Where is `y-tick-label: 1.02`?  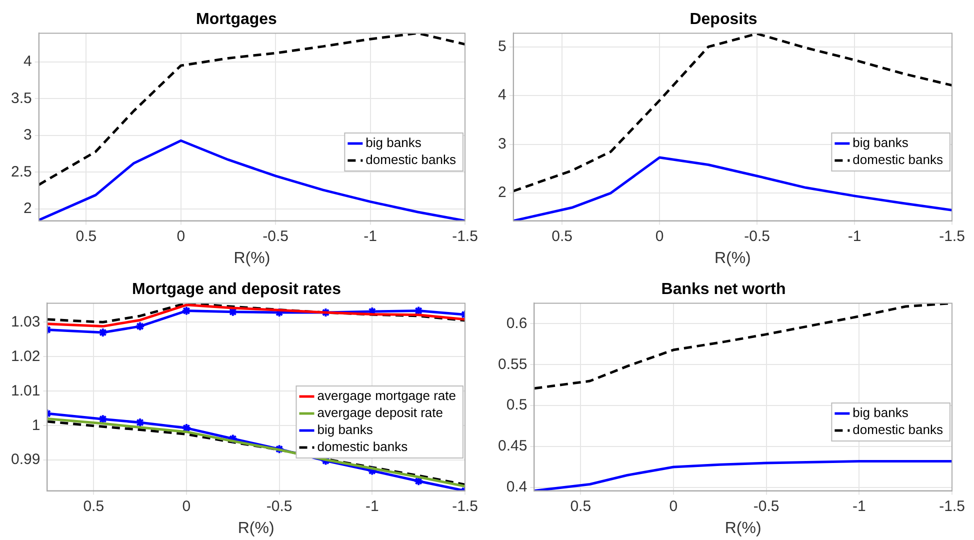 y-tick-label: 1.02 is located at coordinates (25, 356).